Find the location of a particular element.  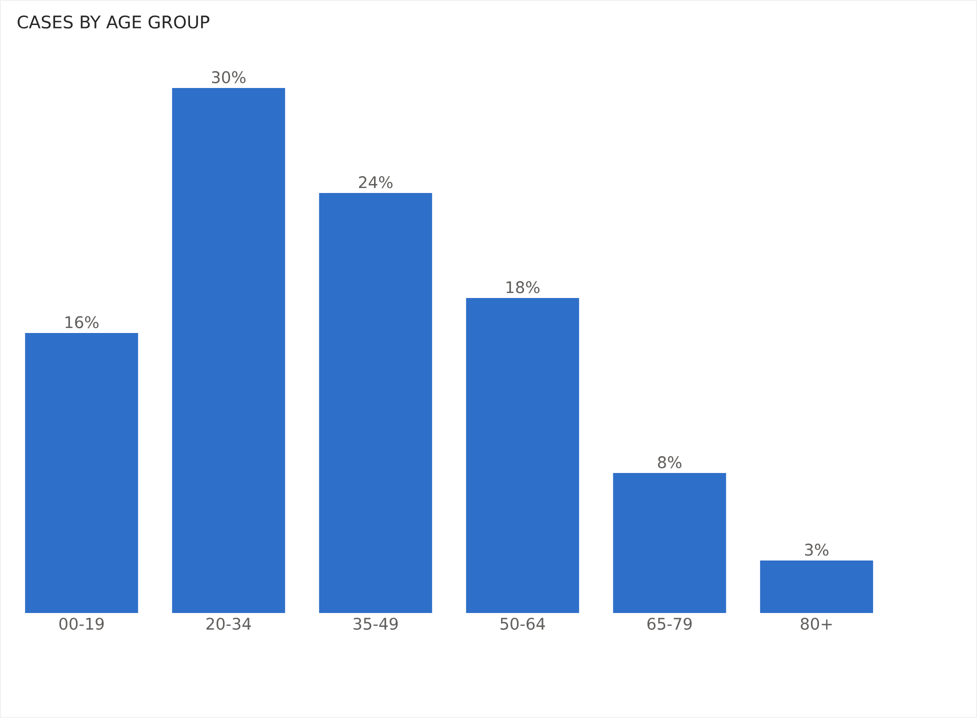

chart-title: CASES BY AGE GROUP is located at coordinates (114, 22).